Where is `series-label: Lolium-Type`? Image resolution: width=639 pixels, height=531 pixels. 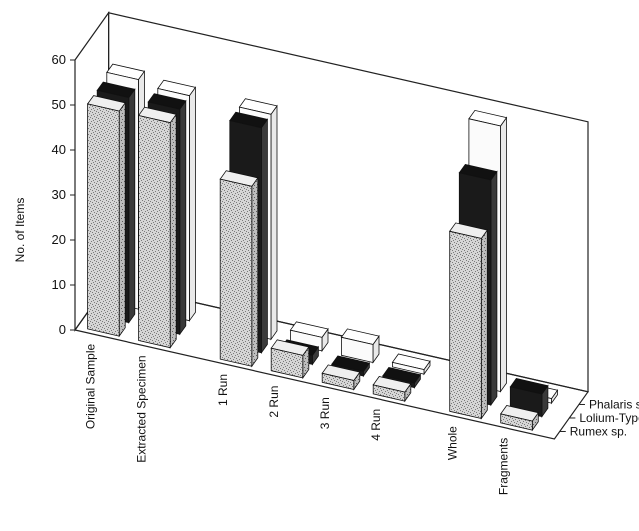
series-label: Lolium-Type is located at coordinates (609, 418).